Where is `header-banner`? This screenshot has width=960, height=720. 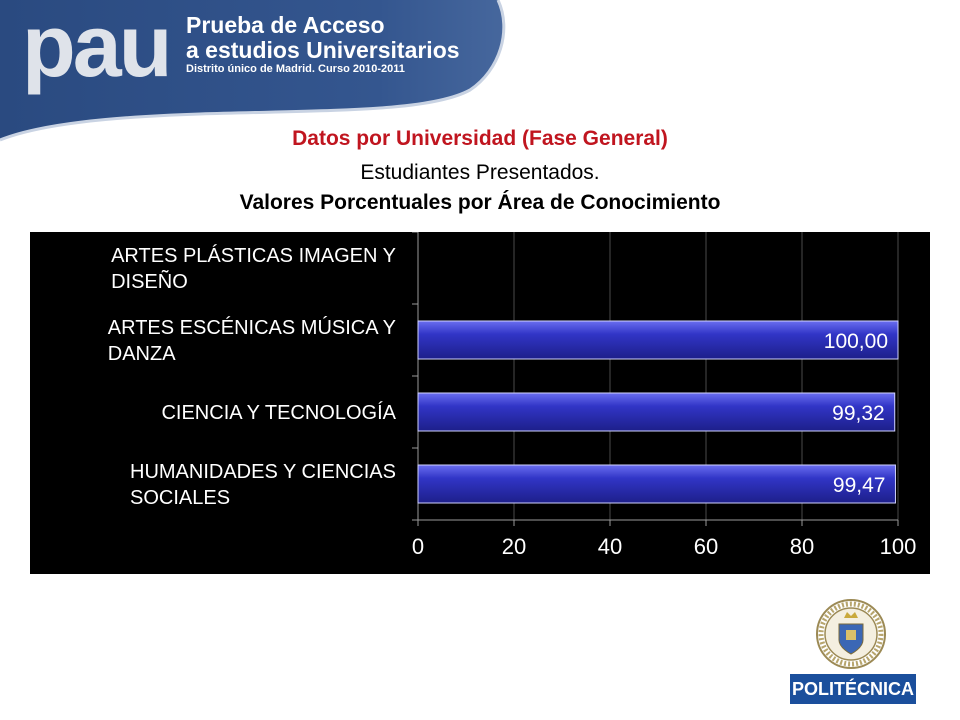 header-banner is located at coordinates (253, 71).